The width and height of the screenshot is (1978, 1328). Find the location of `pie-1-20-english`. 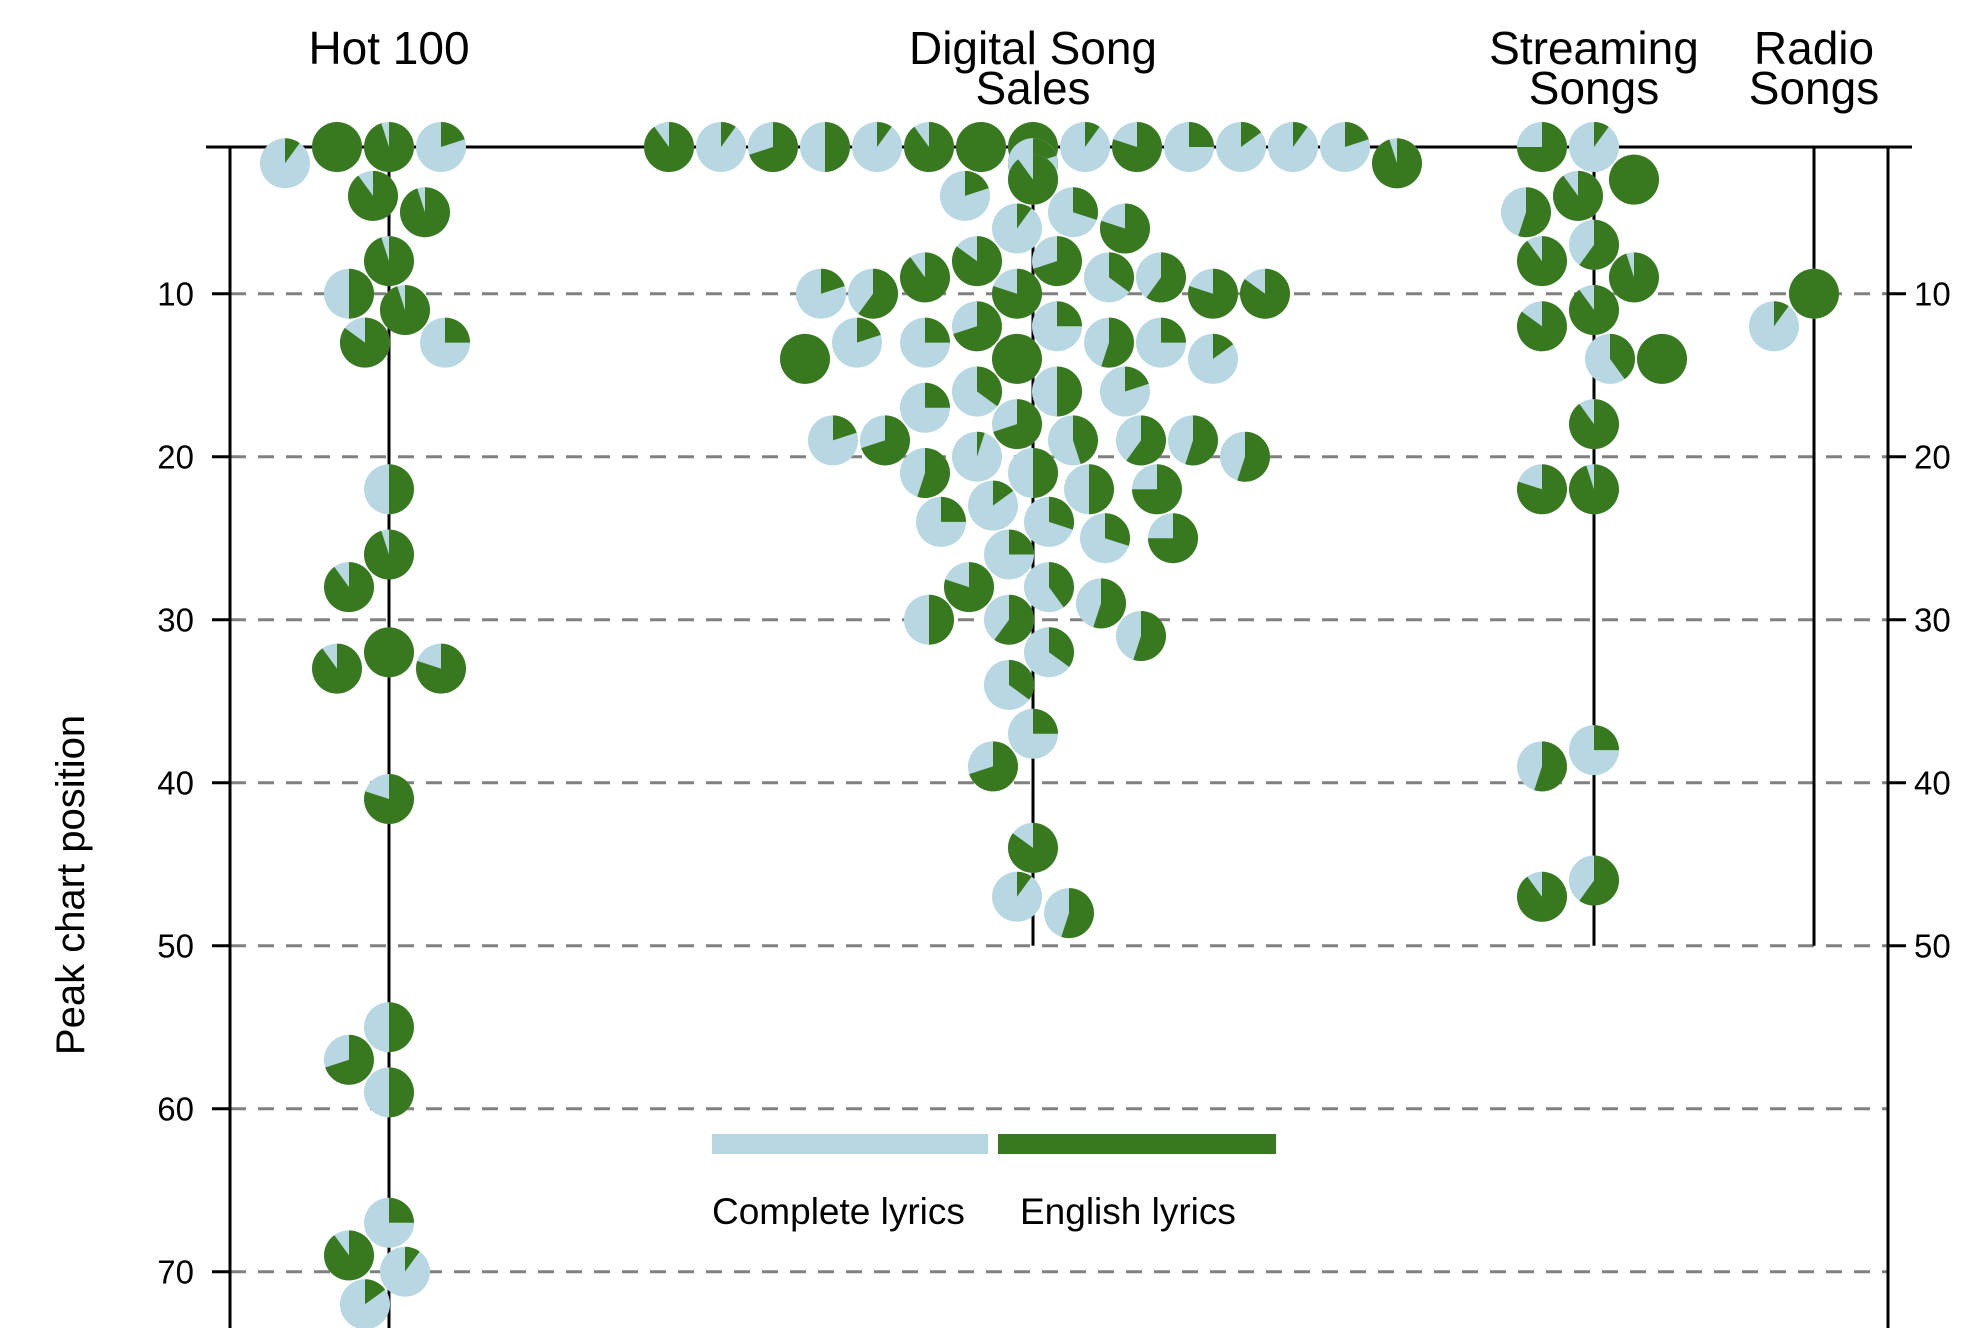

pie-1-20-english is located at coordinates (1032, 179).